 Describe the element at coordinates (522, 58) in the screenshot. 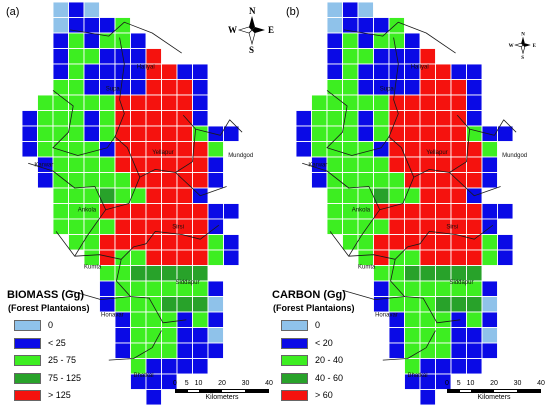

I see `compass-s-label: S` at that location.